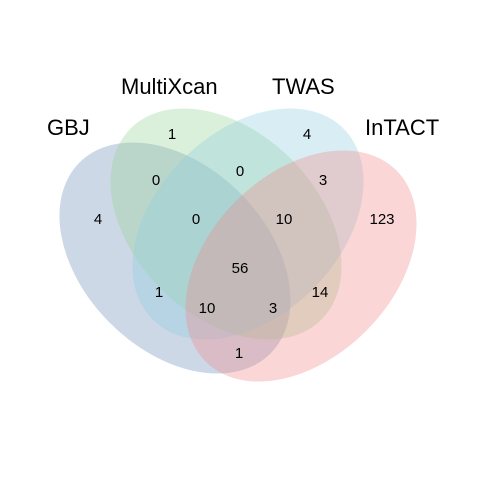 The width and height of the screenshot is (480, 485). Describe the element at coordinates (68, 127) in the screenshot. I see `gbj-set-label: GBJ` at that location.